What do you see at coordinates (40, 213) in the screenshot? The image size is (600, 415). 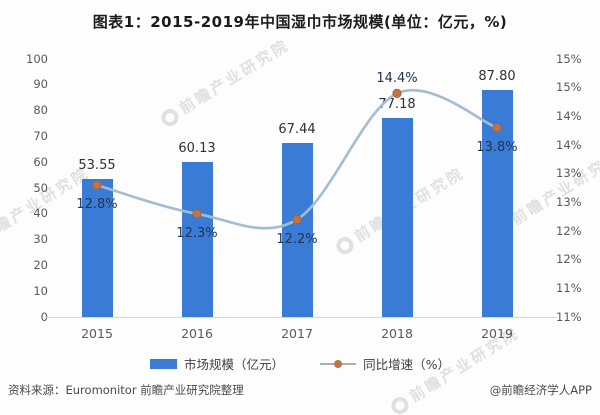 I see `y-axis-left-tick: 40` at bounding box center [40, 213].